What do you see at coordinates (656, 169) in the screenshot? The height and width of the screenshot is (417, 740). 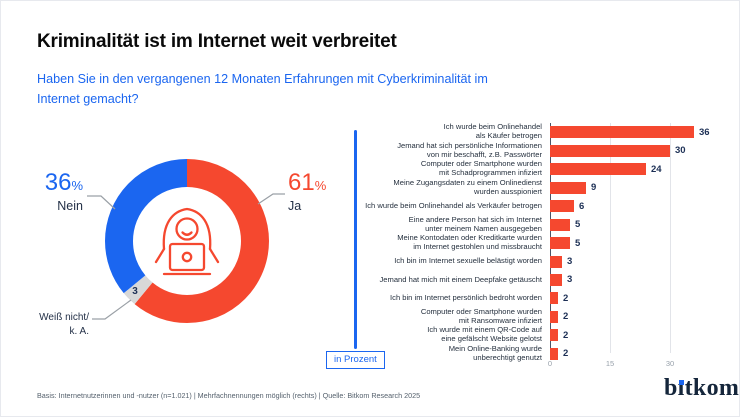 I see `bar-value: 24` at bounding box center [656, 169].